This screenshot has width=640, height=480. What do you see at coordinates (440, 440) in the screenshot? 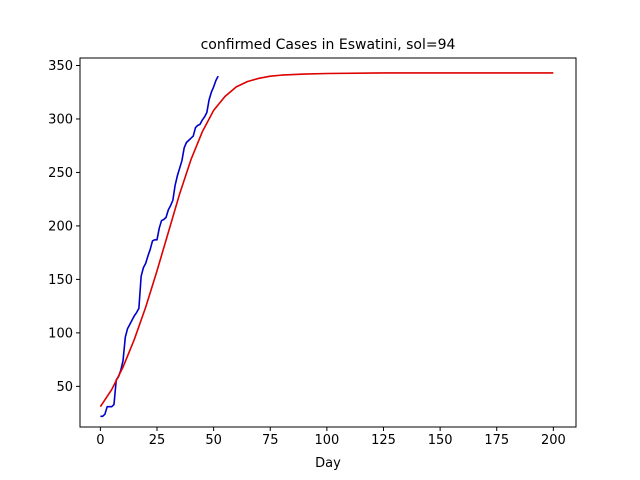
I see `x-tick-label: 150` at bounding box center [440, 440].